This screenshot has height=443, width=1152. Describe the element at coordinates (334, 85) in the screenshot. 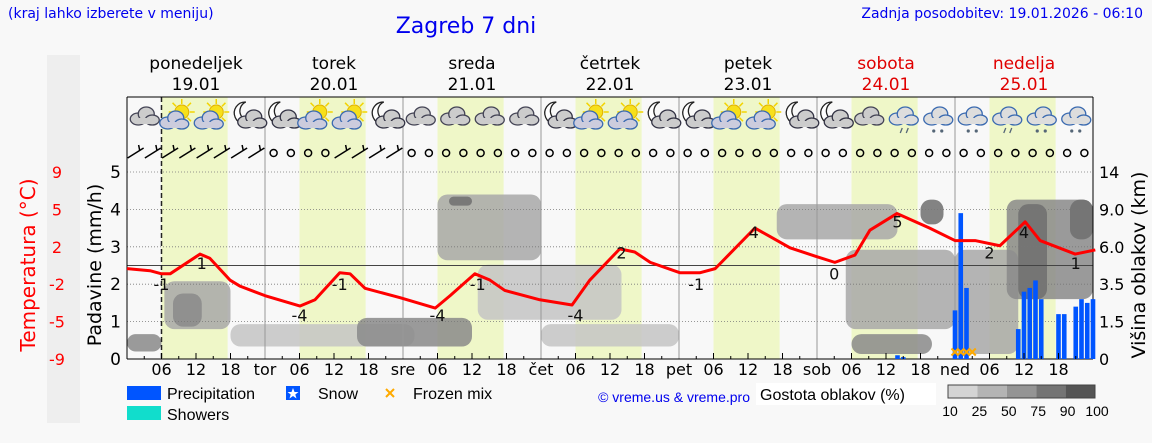

I see `day-date: 20.01` at that location.